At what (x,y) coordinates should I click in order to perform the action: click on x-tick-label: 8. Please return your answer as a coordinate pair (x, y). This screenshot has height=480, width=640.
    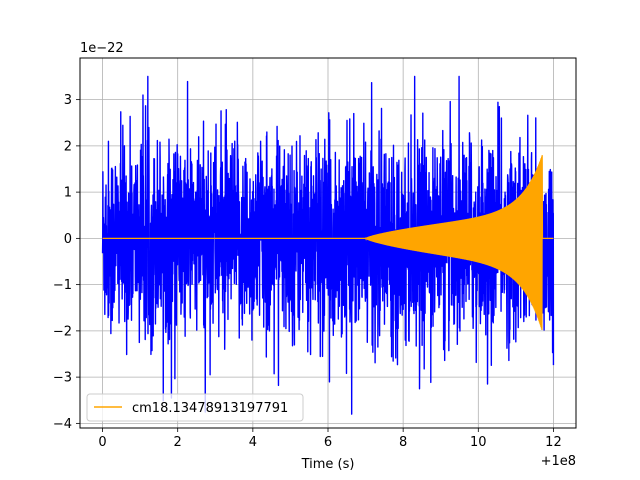
    Looking at the image, I should click on (403, 442).